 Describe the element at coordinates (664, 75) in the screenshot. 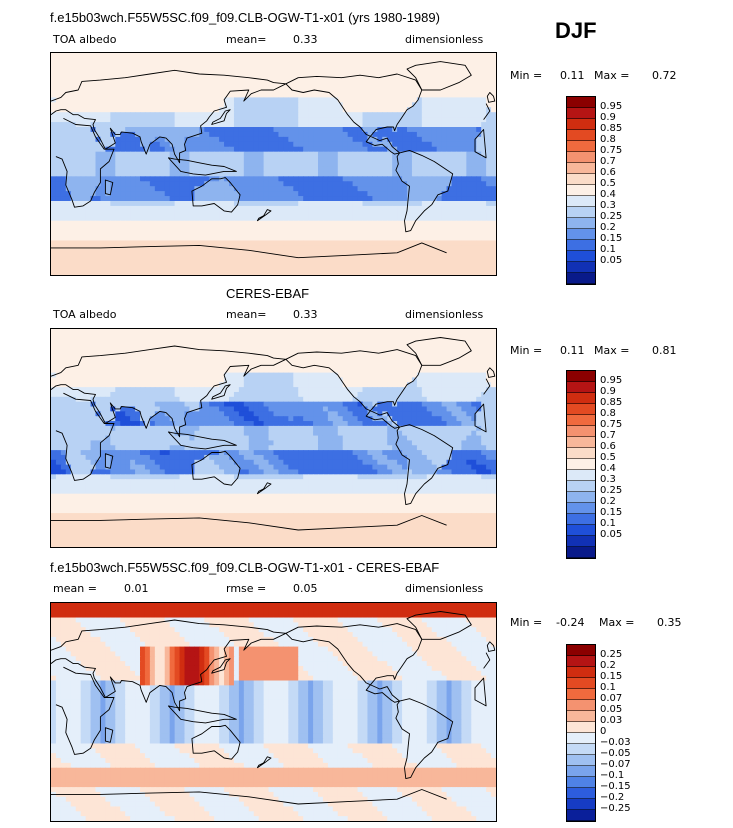

I see `panel-1-max-value: 0.72` at that location.